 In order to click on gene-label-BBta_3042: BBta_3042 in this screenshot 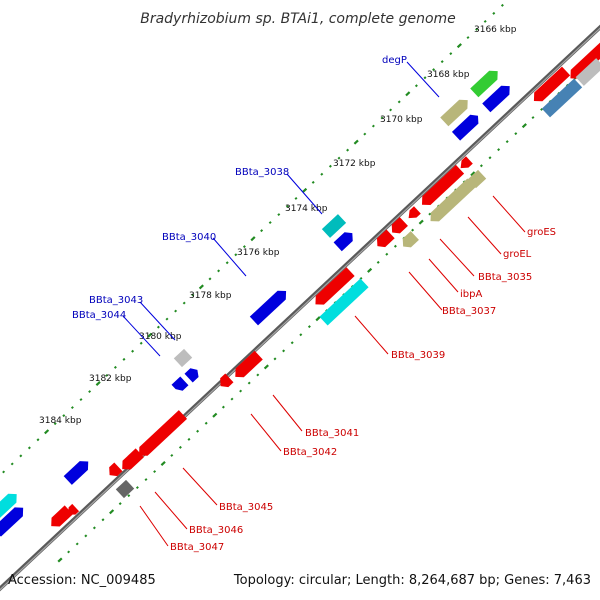, I will do `click(310, 452)`.